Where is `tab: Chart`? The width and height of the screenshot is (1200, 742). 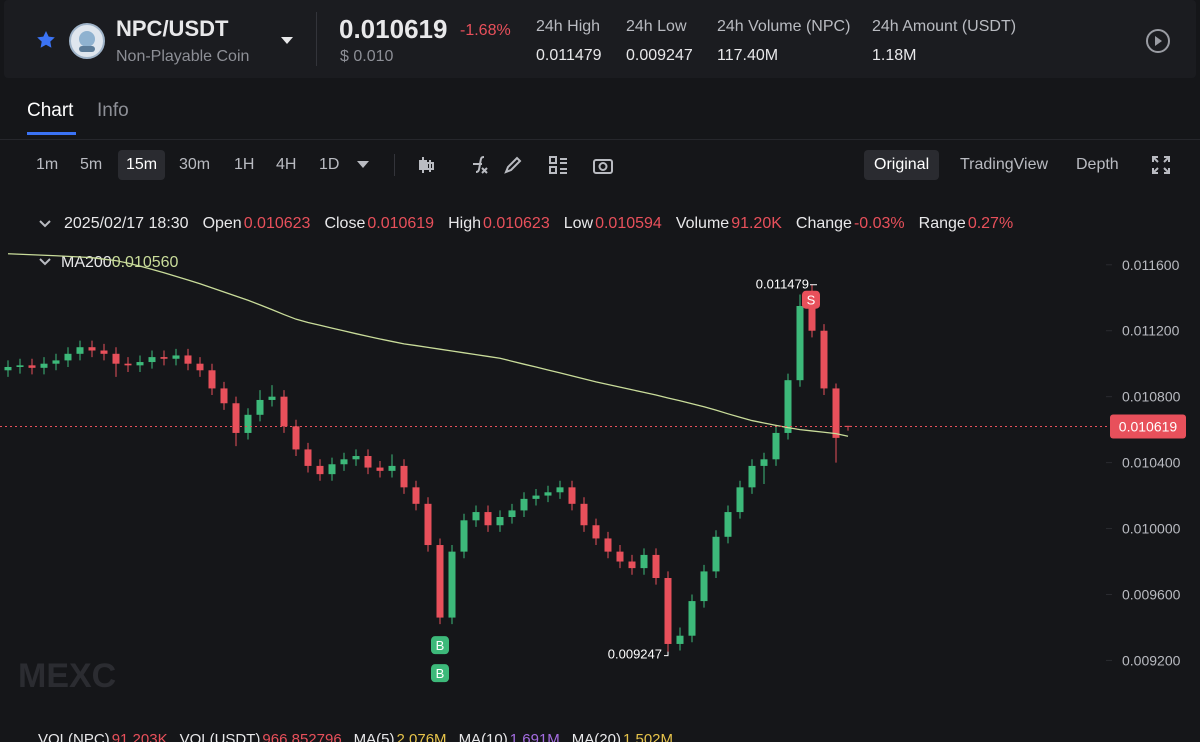 tab: Chart is located at coordinates (50, 110).